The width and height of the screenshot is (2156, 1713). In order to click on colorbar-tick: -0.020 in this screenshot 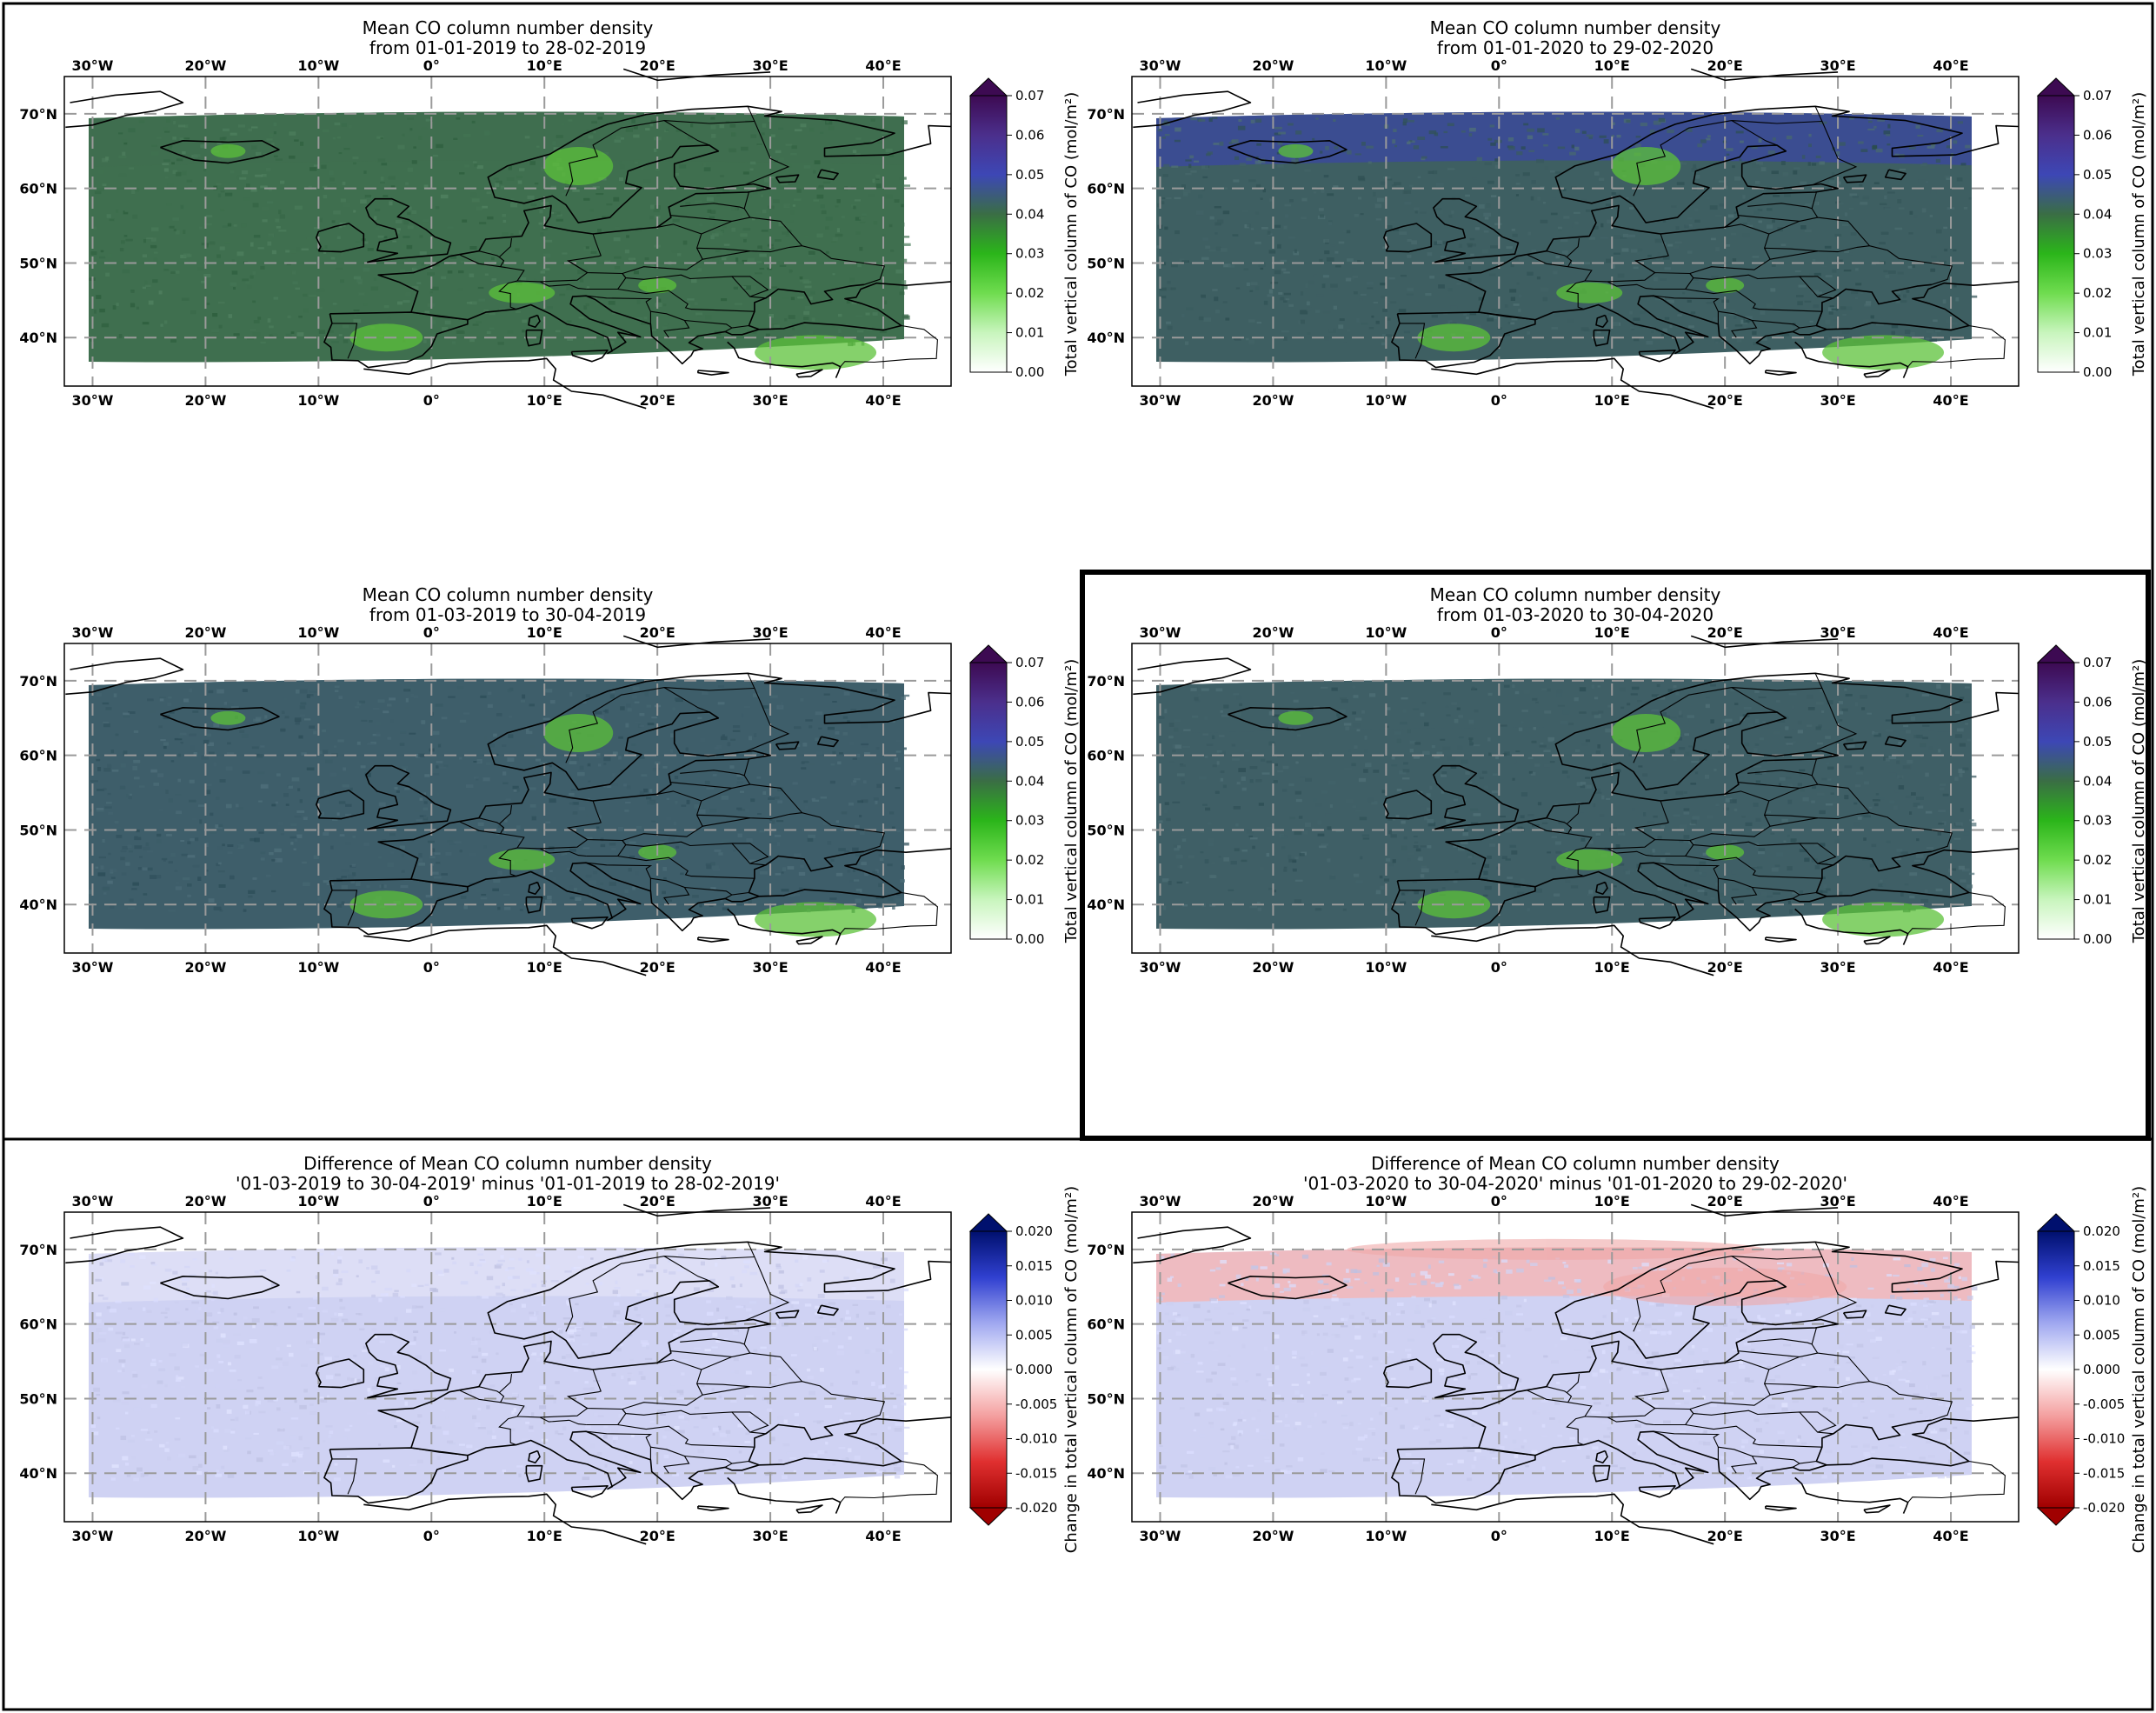, I will do `click(2104, 1508)`.